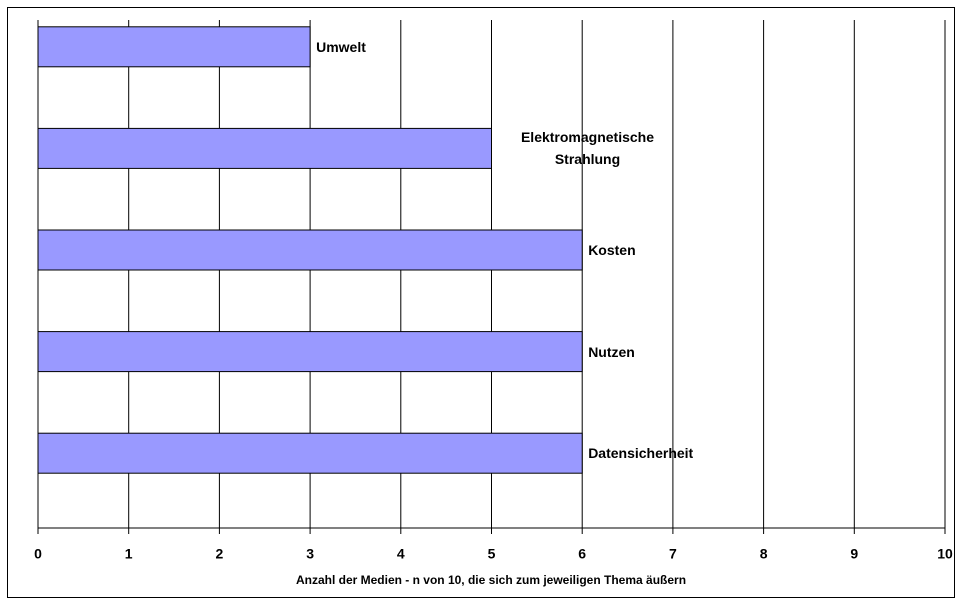  Describe the element at coordinates (612, 250) in the screenshot. I see `bar-label: Kosten` at that location.